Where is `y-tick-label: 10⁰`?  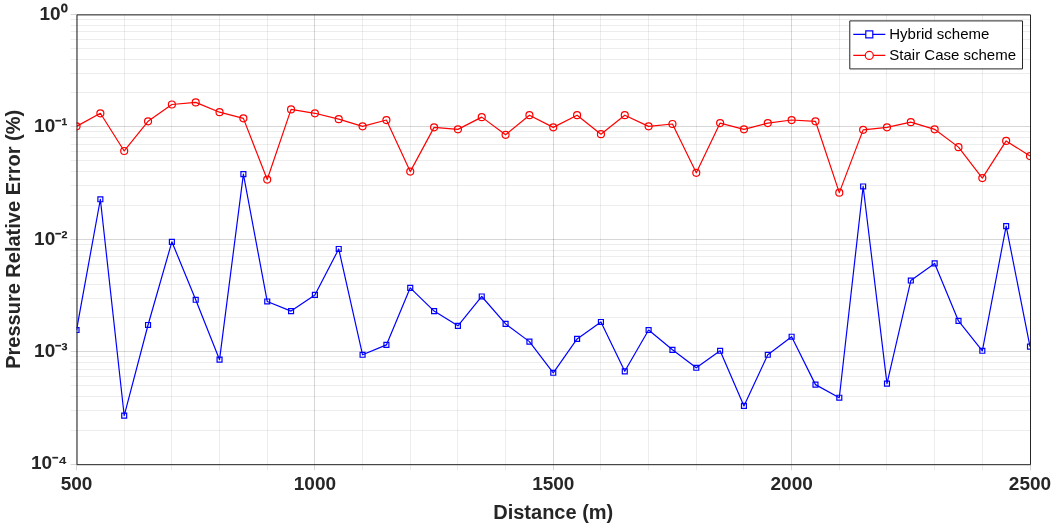 y-tick-label: 10⁰ is located at coordinates (53, 13).